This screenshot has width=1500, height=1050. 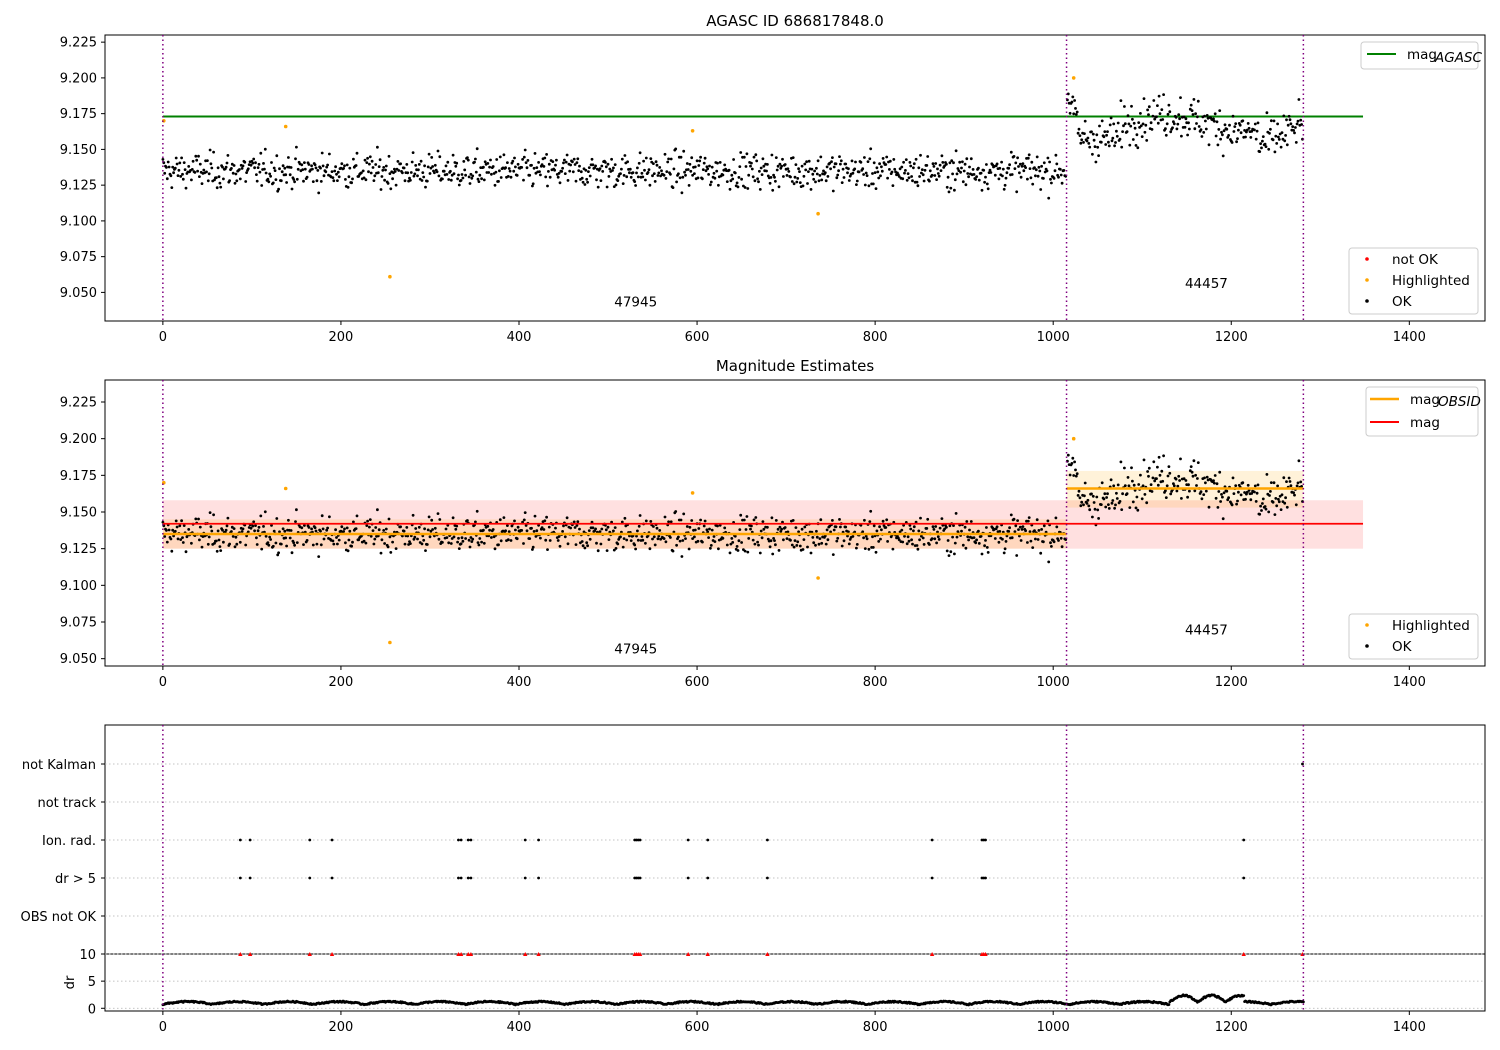 What do you see at coordinates (92, 982) in the screenshot?
I see `p4-ytick-label-1: 5` at bounding box center [92, 982].